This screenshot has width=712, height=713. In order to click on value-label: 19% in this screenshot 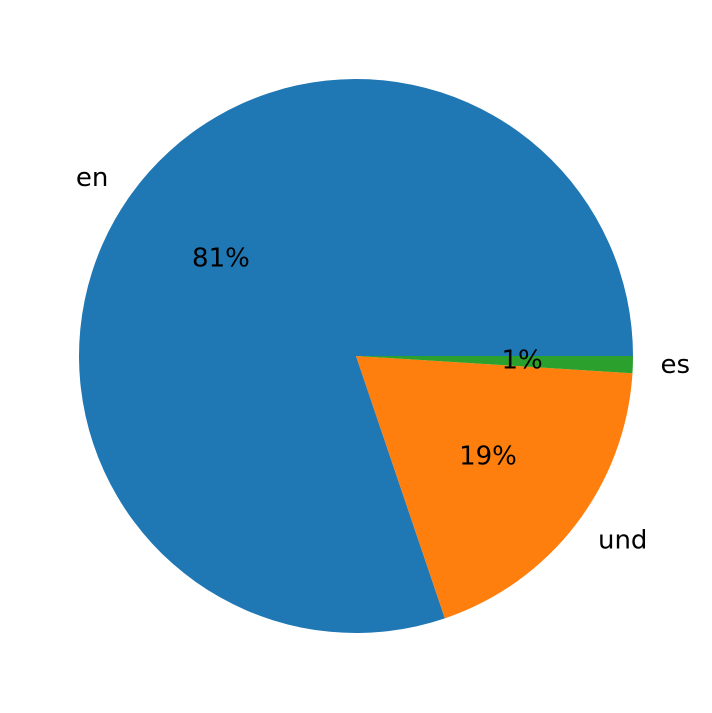, I will do `click(488, 457)`.